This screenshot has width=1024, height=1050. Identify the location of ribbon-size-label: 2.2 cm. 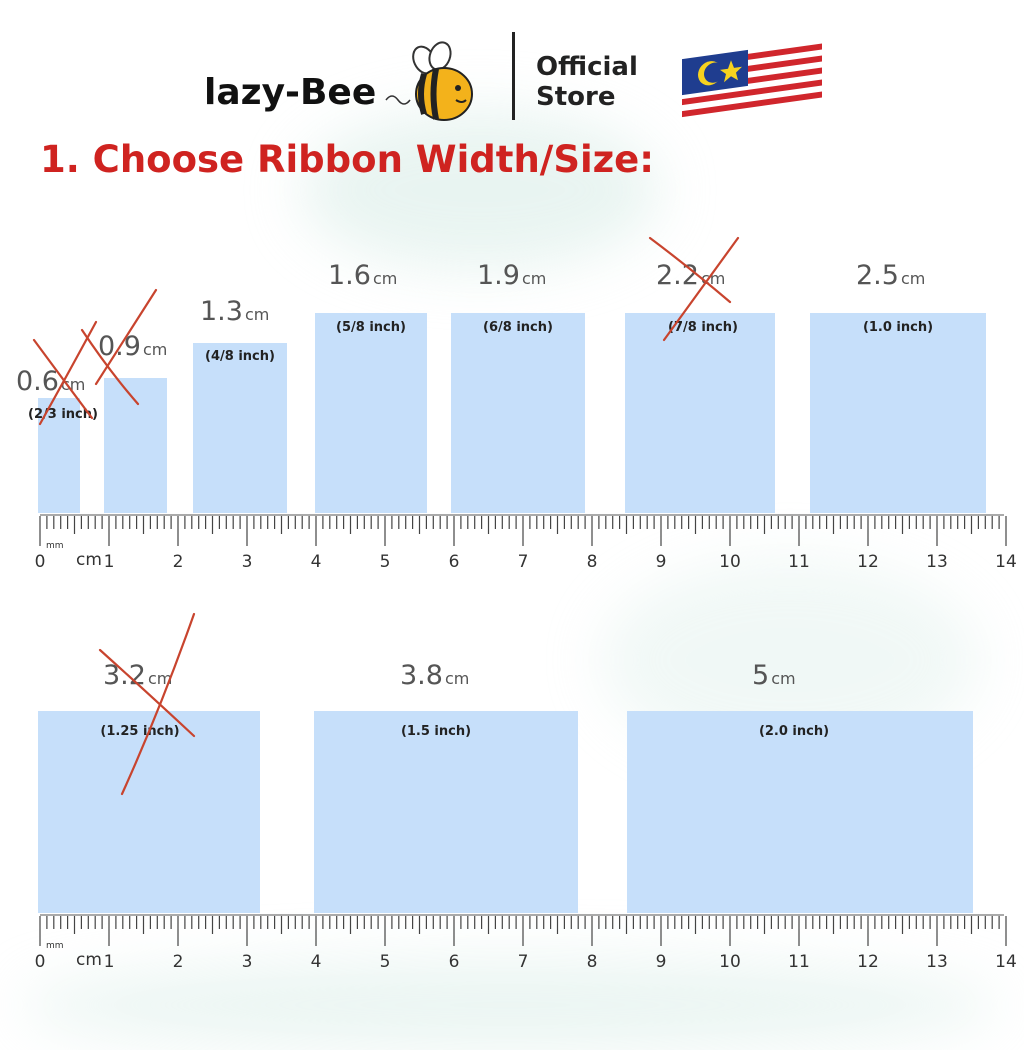
(691, 275).